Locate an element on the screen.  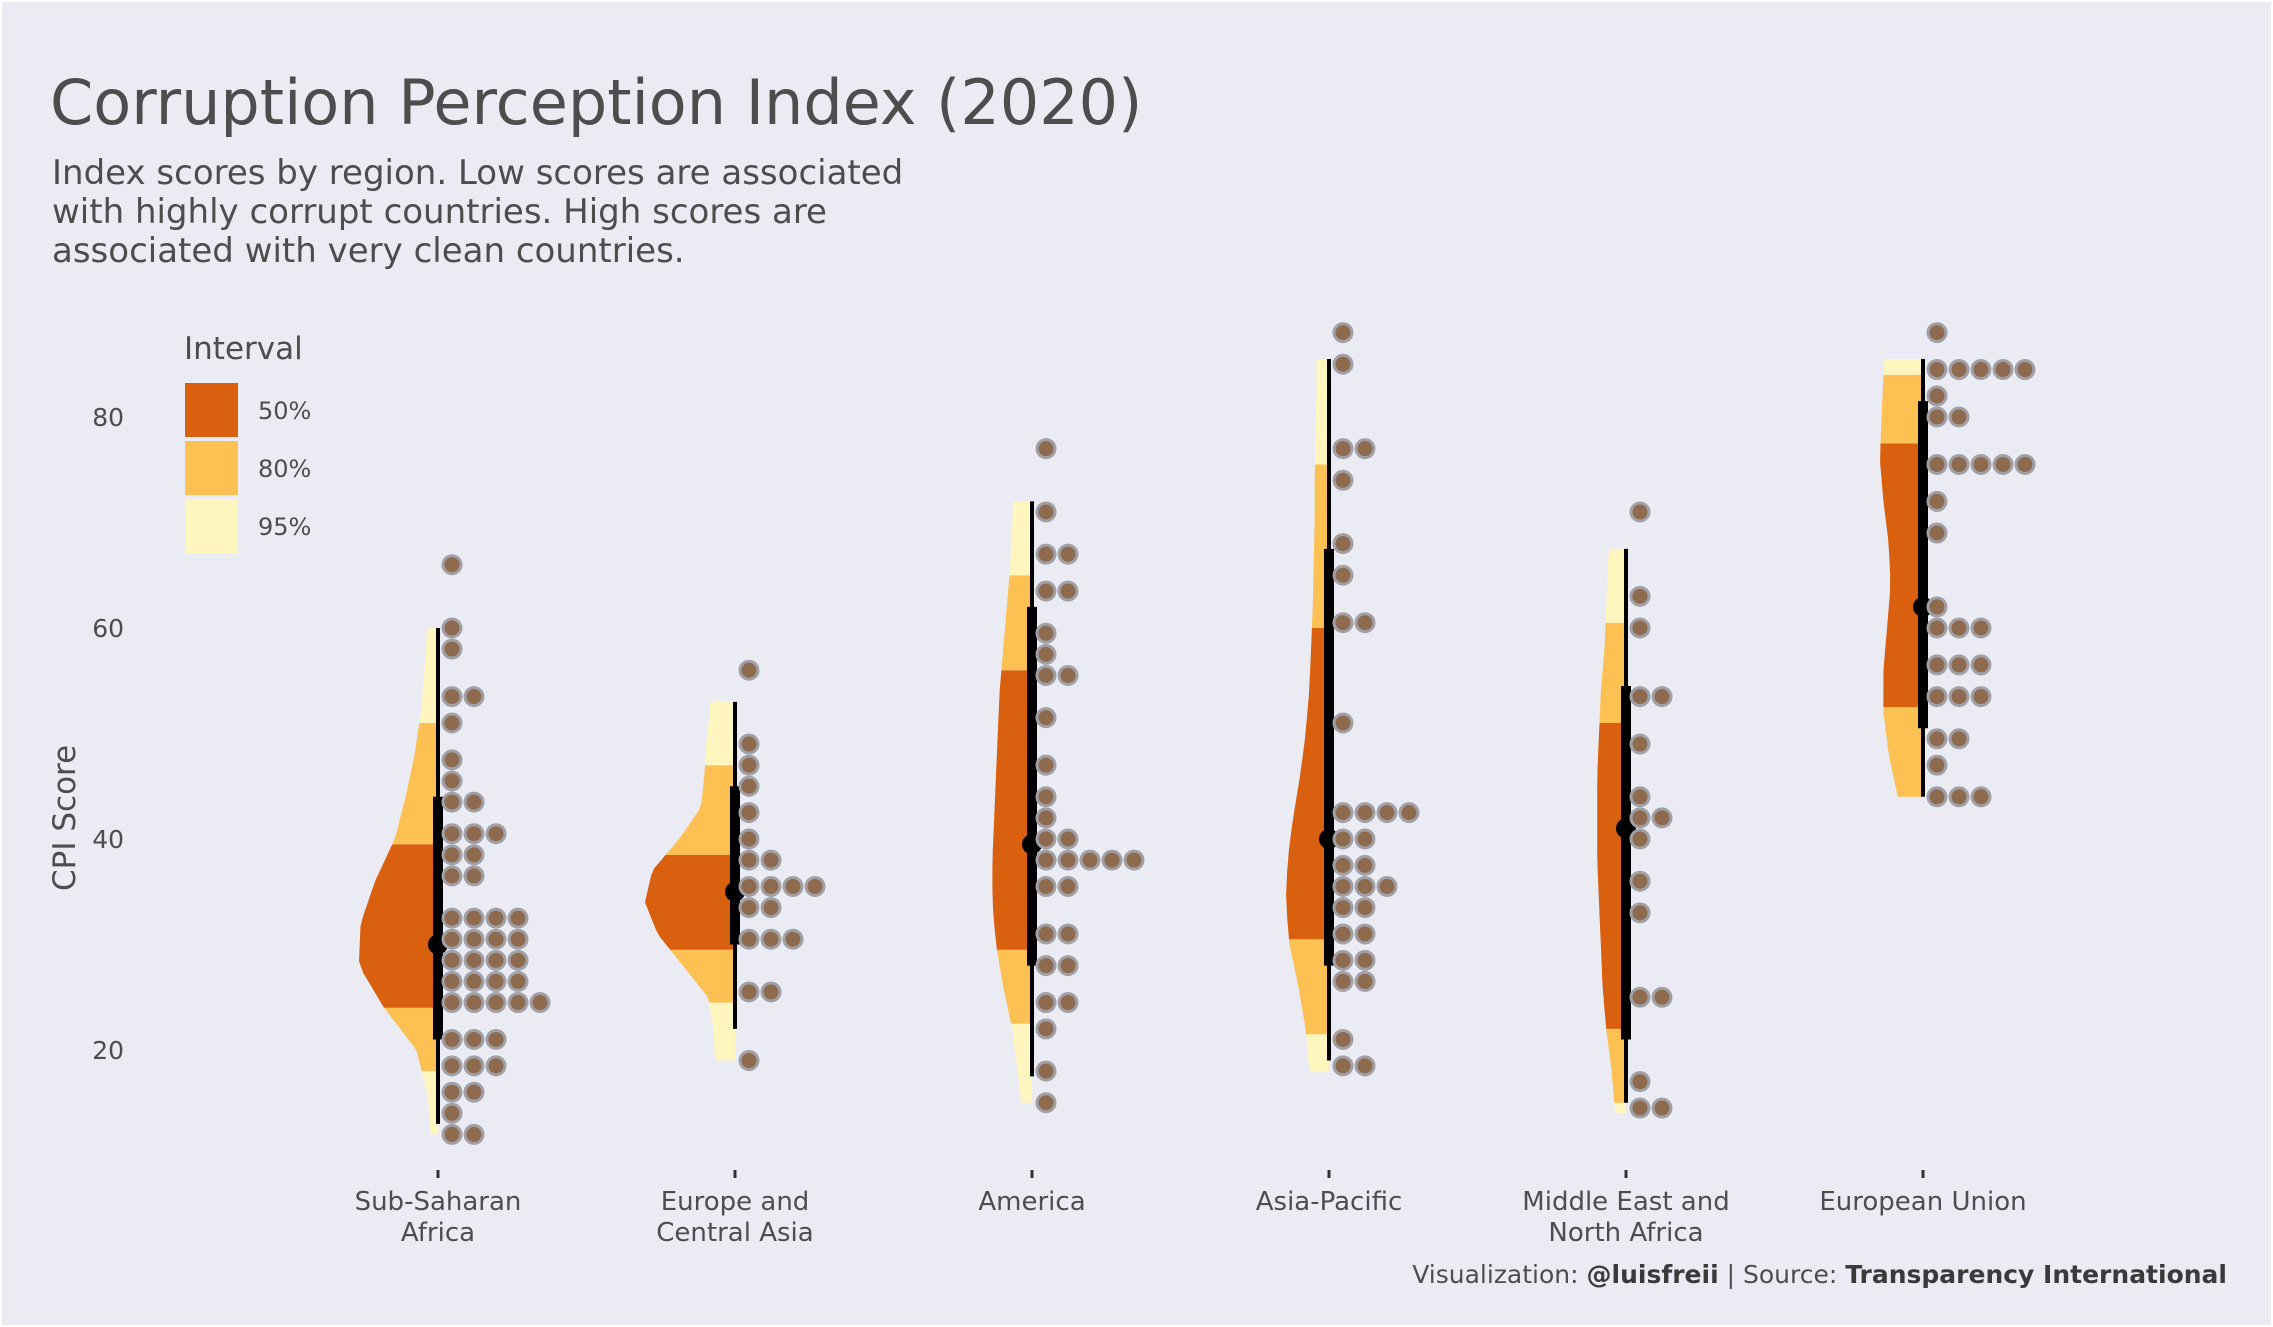
x-tick-label: Europe and is located at coordinates (735, 1202).